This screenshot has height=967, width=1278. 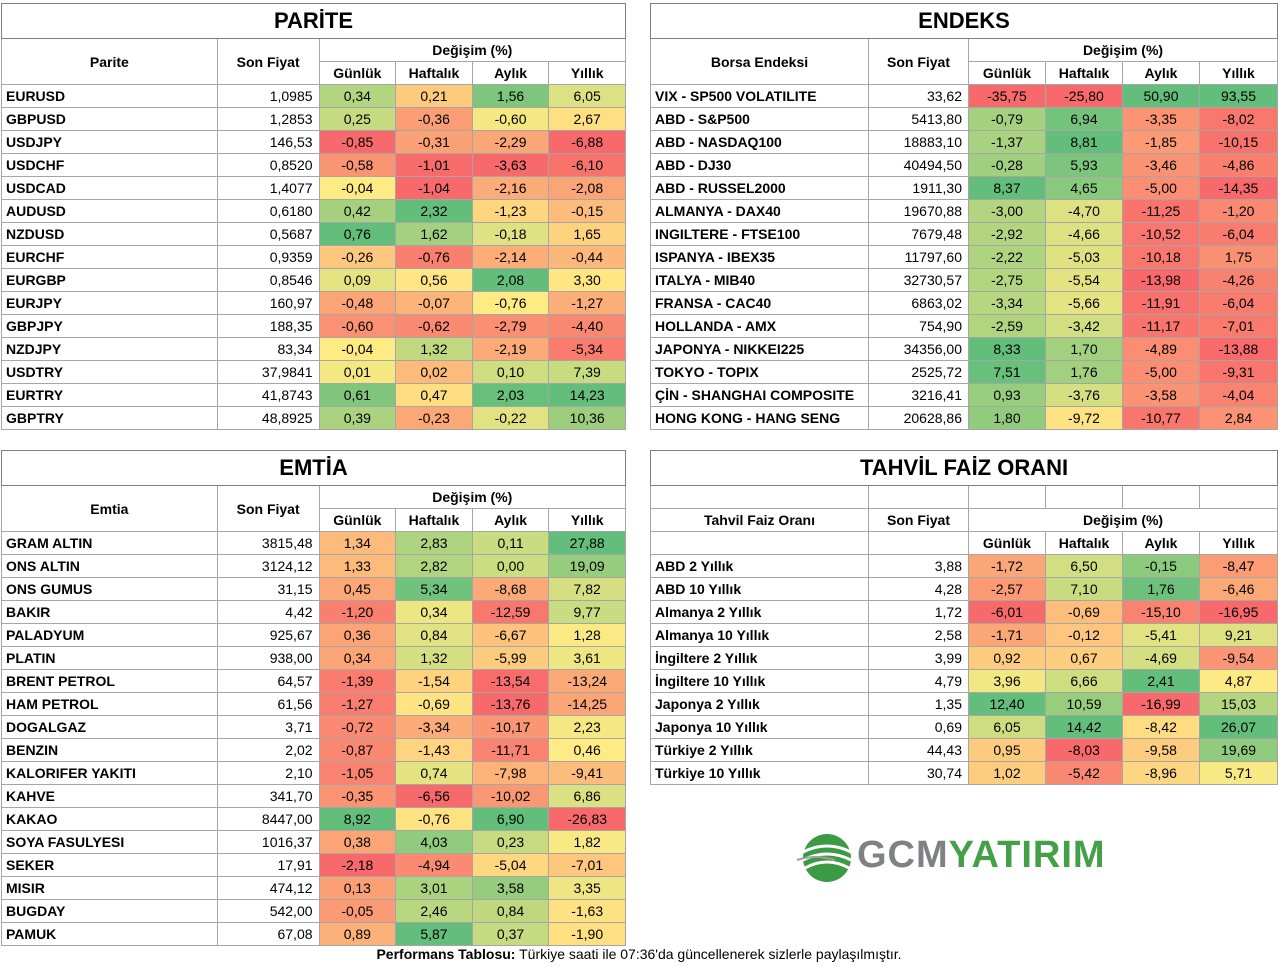 What do you see at coordinates (1238, 234) in the screenshot?
I see `change-yillik: -6,04` at bounding box center [1238, 234].